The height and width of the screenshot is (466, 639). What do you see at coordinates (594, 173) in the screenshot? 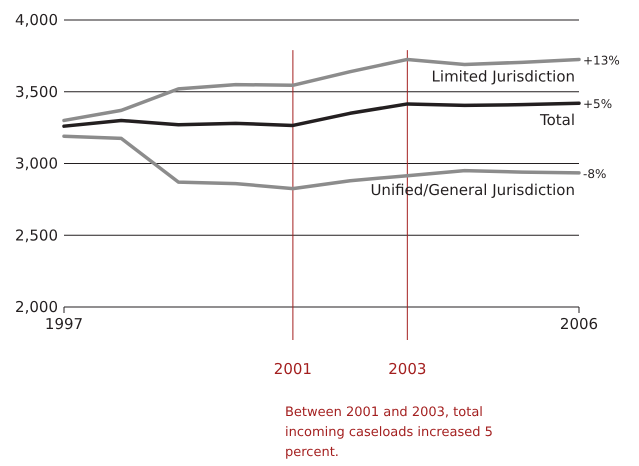
I see `text: -8%` at bounding box center [594, 173].